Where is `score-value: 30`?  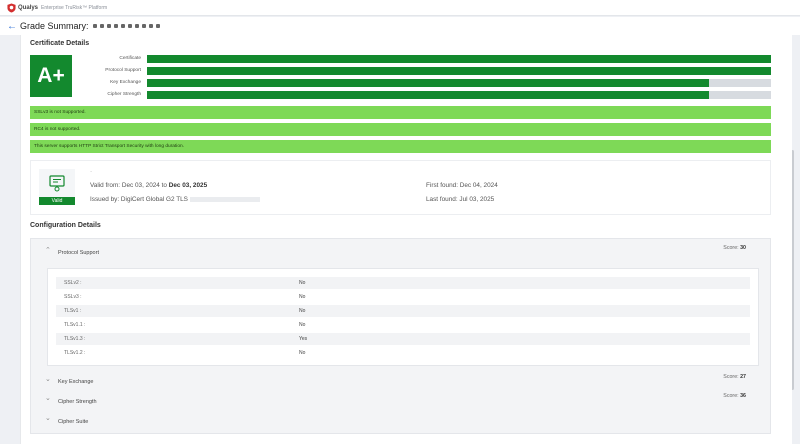
score-value: 30 is located at coordinates (743, 248).